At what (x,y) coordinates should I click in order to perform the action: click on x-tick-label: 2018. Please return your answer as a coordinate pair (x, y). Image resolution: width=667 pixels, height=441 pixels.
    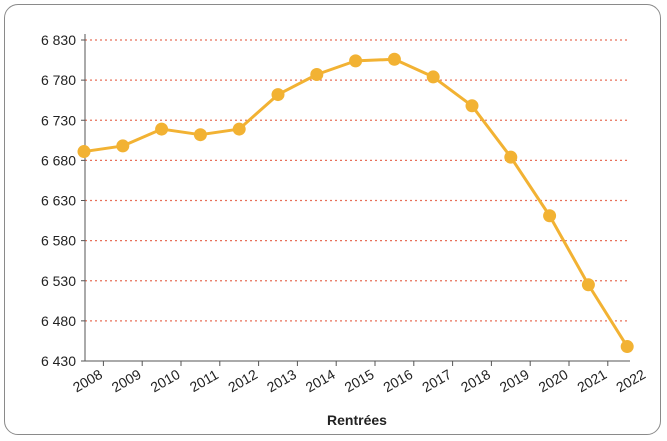
    Looking at the image, I should click on (475, 381).